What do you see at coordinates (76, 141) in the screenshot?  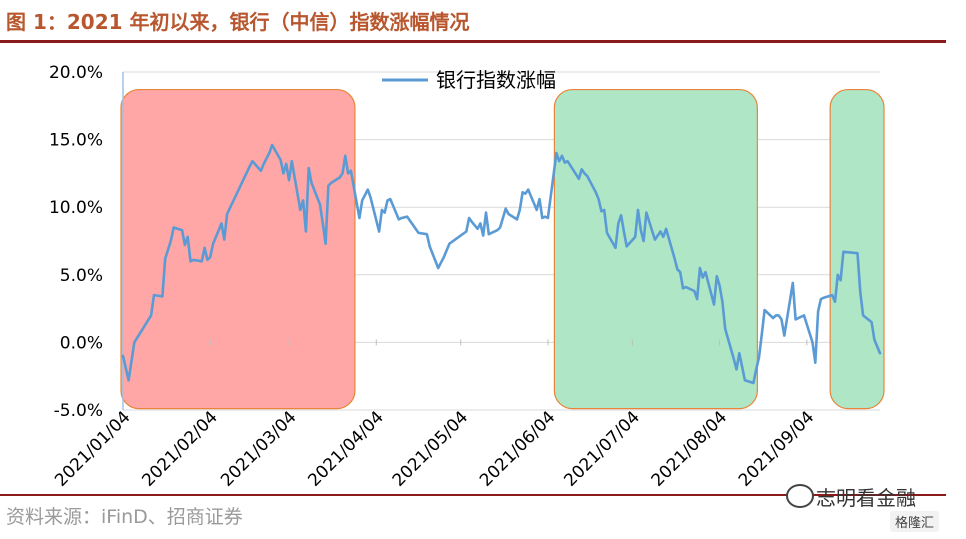 I see `y-tick-label: 15.0%` at bounding box center [76, 141].